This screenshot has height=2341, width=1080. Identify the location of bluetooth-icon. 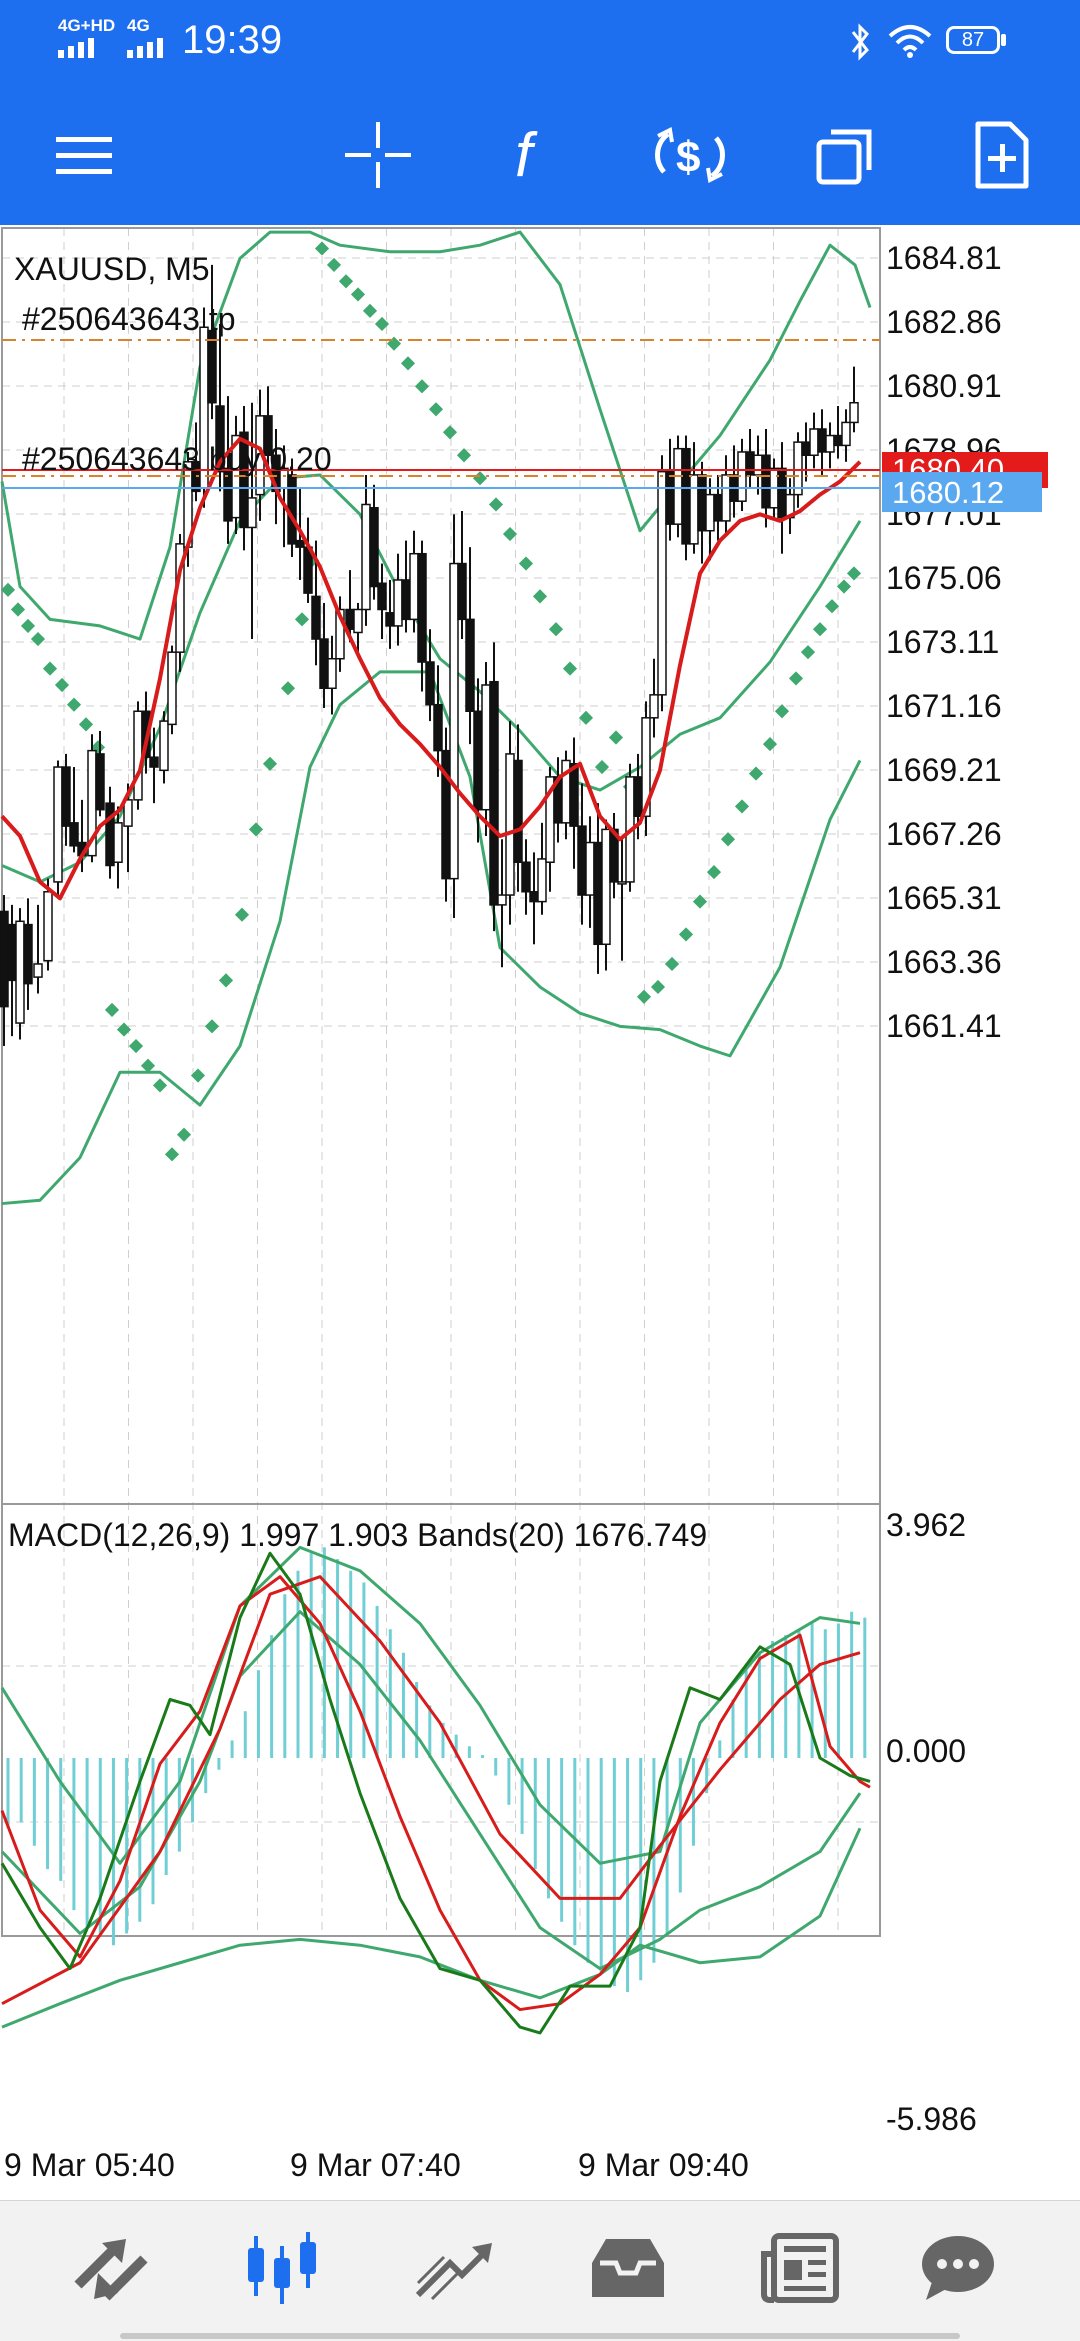
(860, 42).